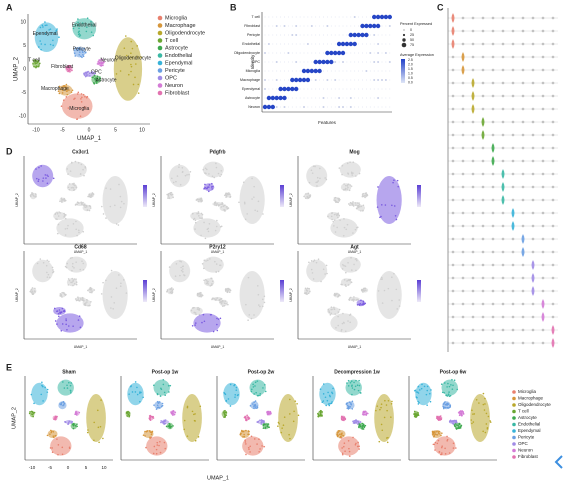  Describe the element at coordinates (9, 7) in the screenshot. I see `panel-label: A` at that location.